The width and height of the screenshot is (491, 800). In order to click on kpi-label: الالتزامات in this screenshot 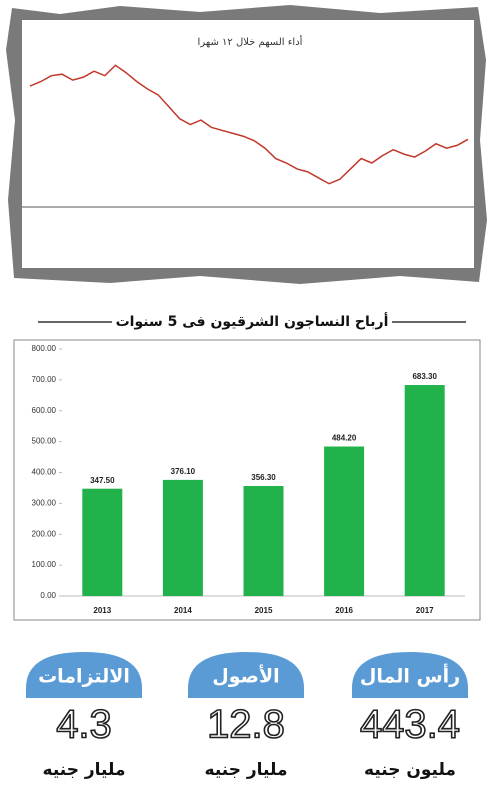, I will do `click(84, 677)`.